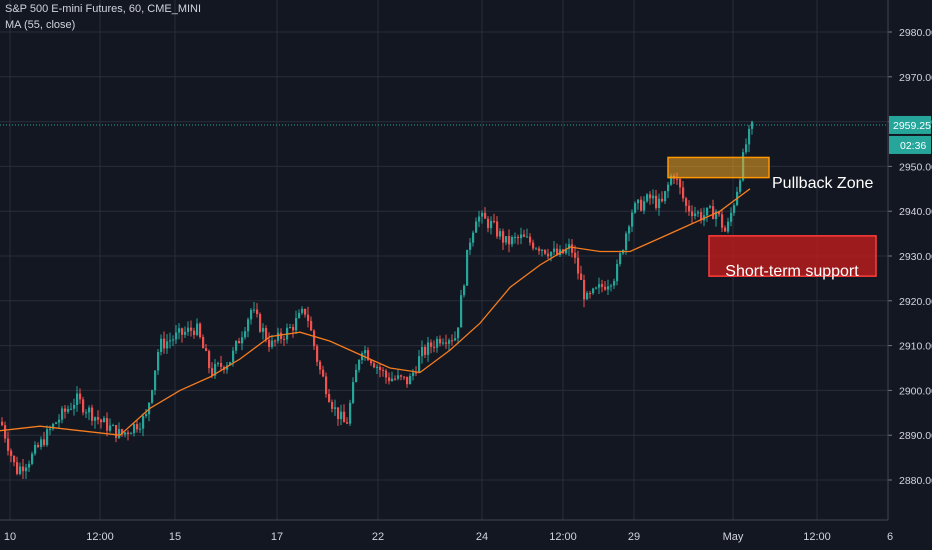 Image resolution: width=932 pixels, height=550 pixels. I want to click on pullback-zone-box, so click(718, 167).